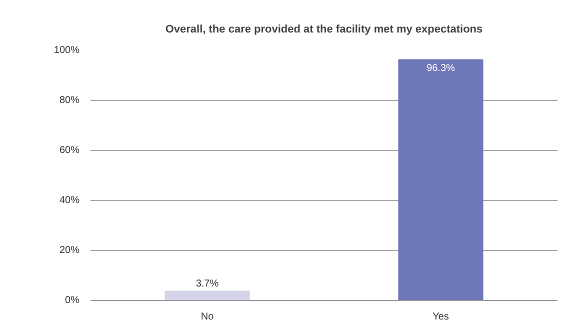 The width and height of the screenshot is (587, 330). What do you see at coordinates (72, 300) in the screenshot?
I see `y-tick-label: 0%` at bounding box center [72, 300].